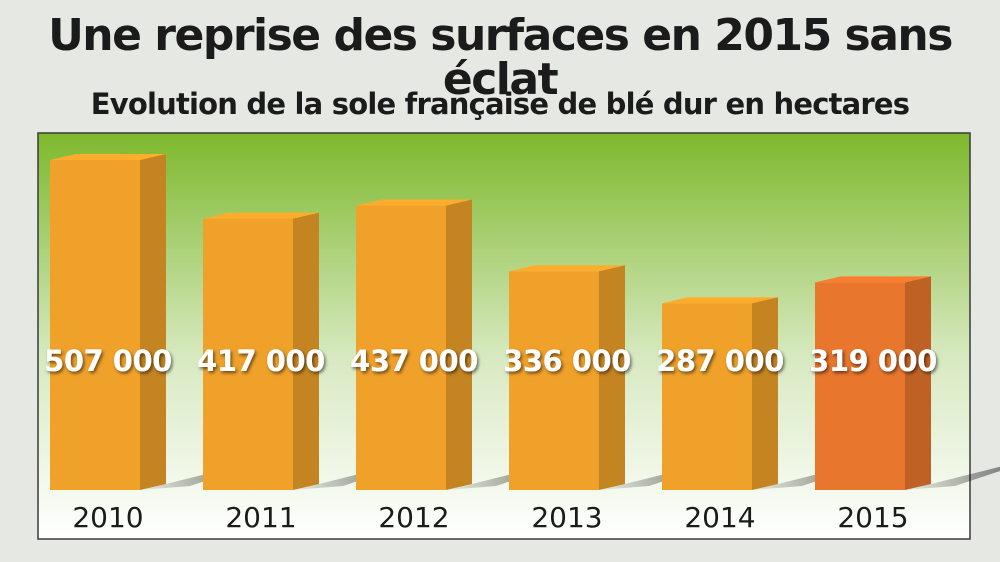 The height and width of the screenshot is (562, 1000). What do you see at coordinates (108, 361) in the screenshot?
I see `bar-value-label: 507 000` at bounding box center [108, 361].